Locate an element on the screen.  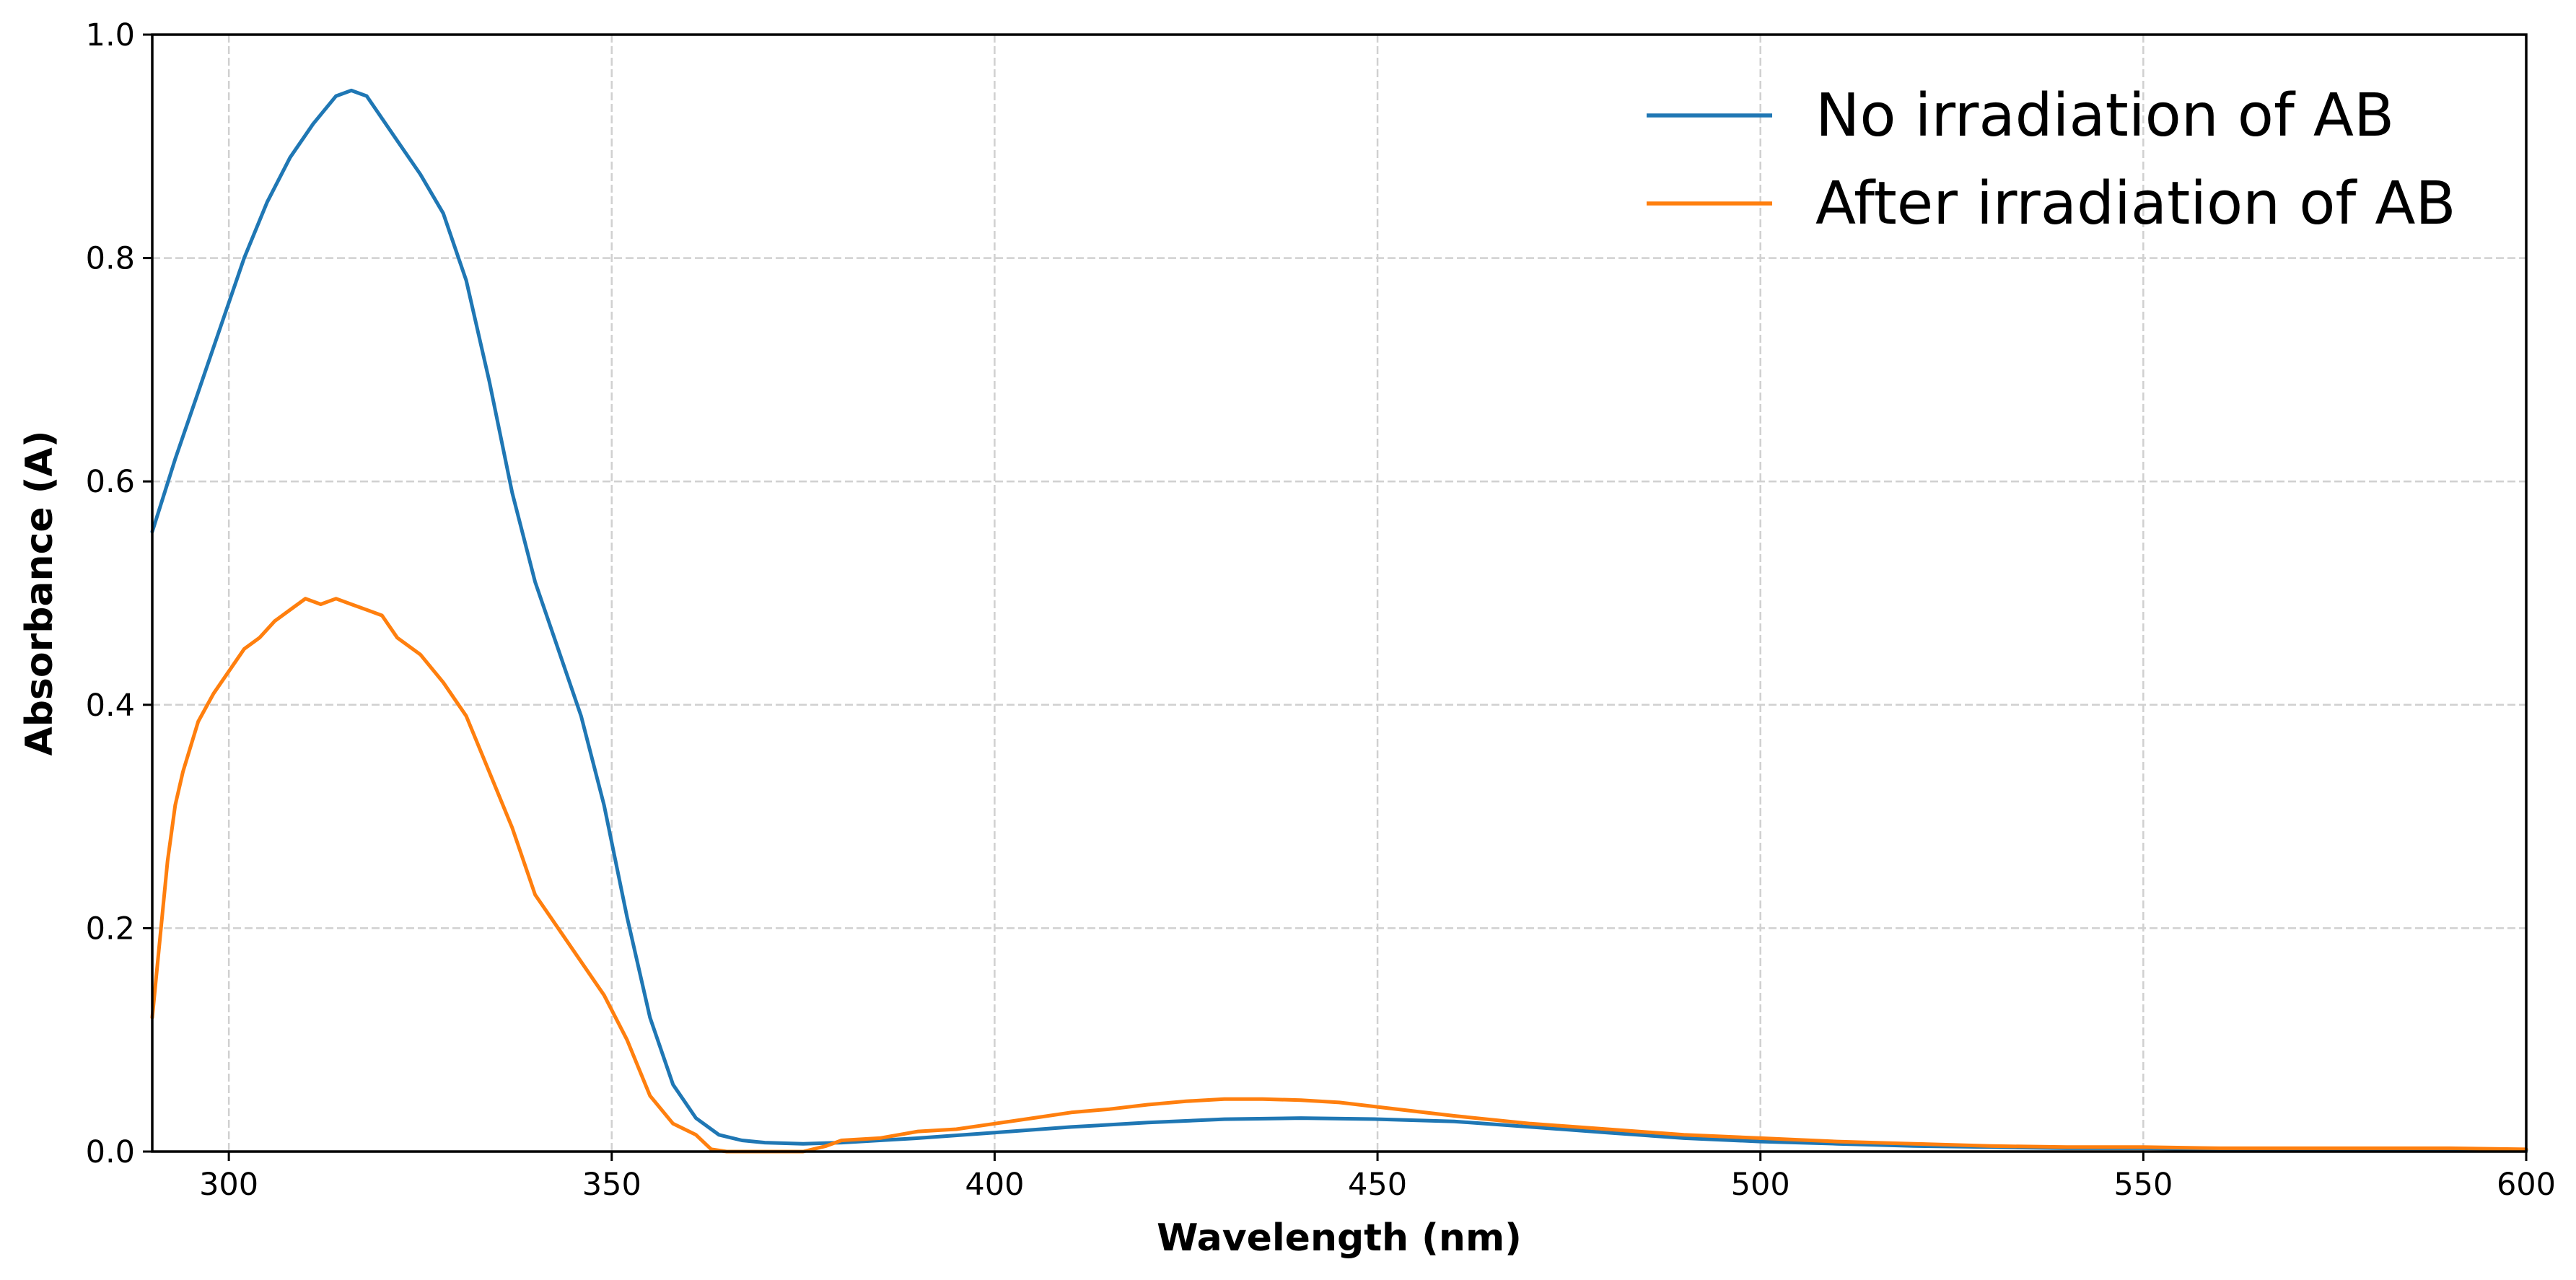
y-tick-label: 1.0 is located at coordinates (110, 35).